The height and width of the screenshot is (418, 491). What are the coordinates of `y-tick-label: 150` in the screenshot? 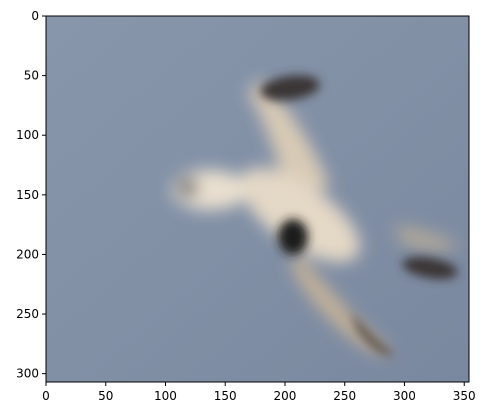 It's located at (27, 195).